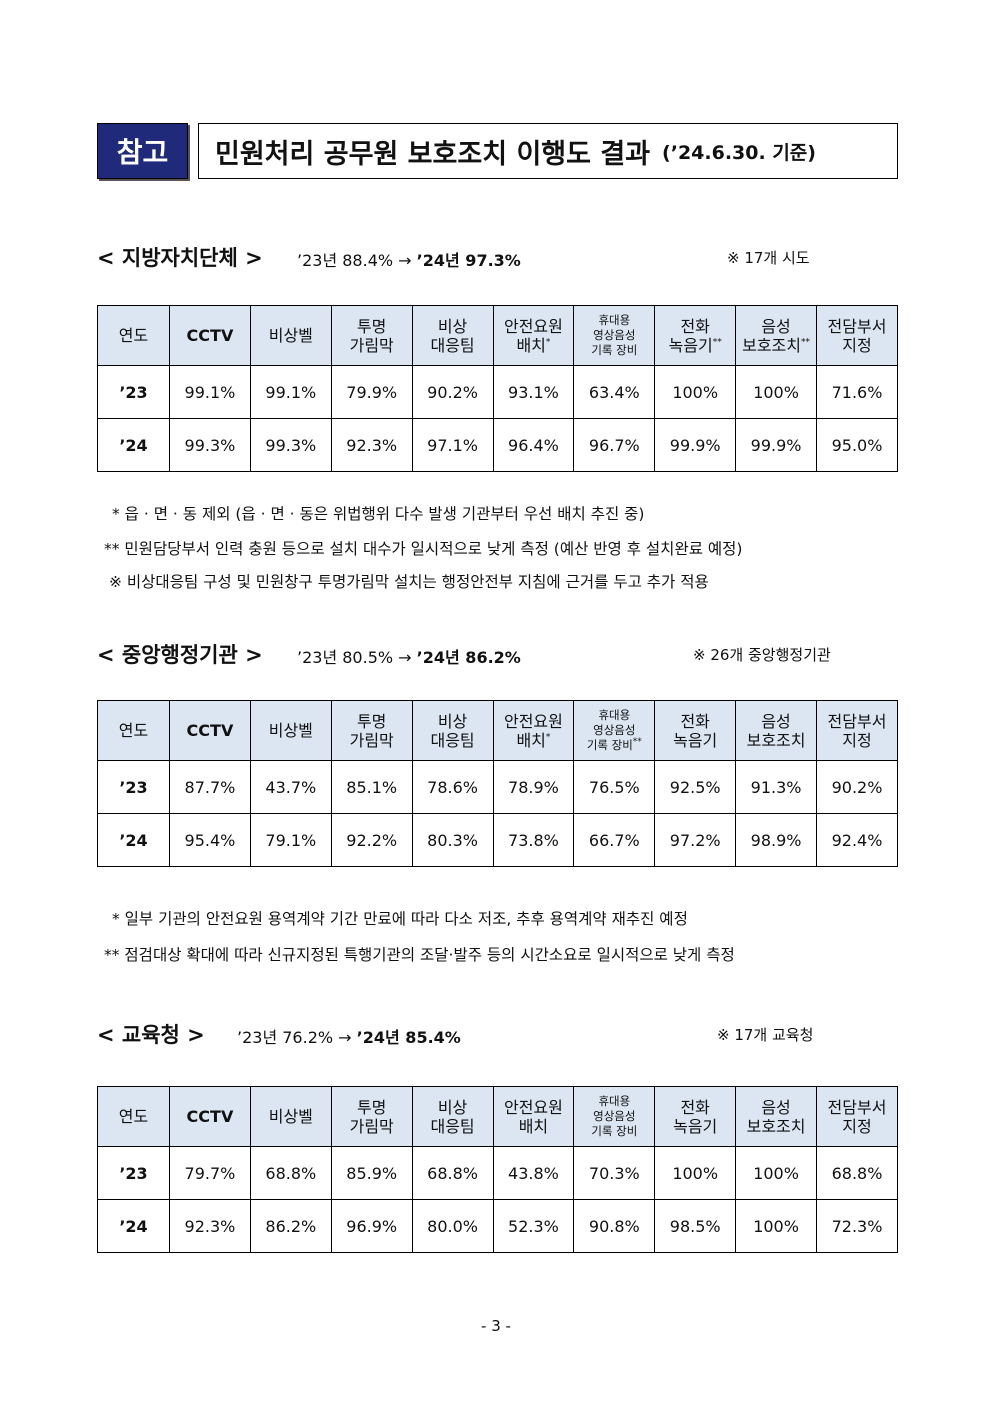 The width and height of the screenshot is (992, 1403). Describe the element at coordinates (695, 1226) in the screenshot. I see `value-cell: 98.5%` at that location.